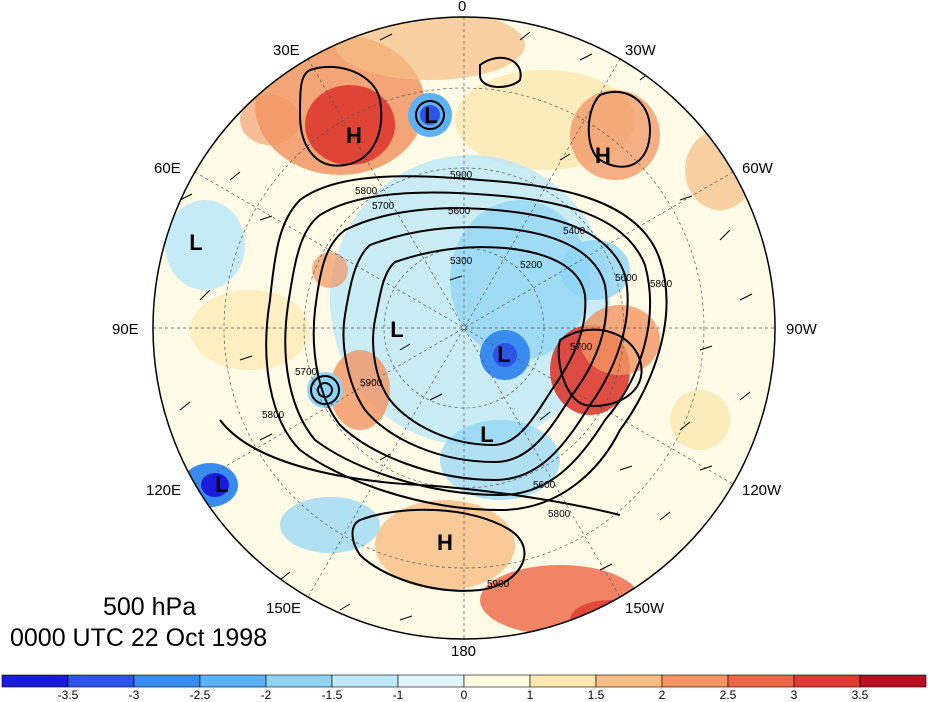 This screenshot has width=928, height=702. I want to click on colorbar-label: 1.5, so click(596, 695).